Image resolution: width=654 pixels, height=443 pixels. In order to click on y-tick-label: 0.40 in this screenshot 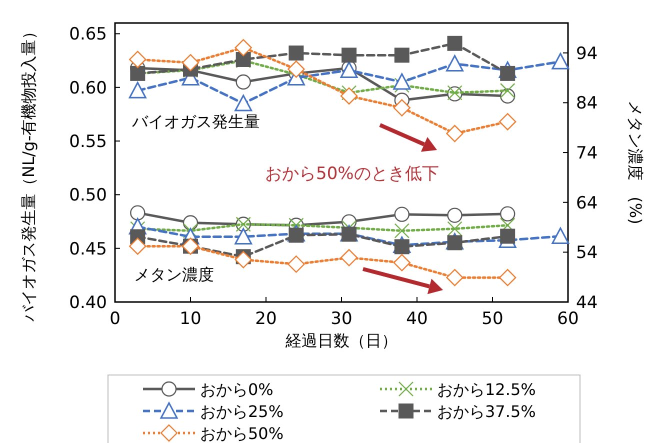, I will do `click(88, 303)`.